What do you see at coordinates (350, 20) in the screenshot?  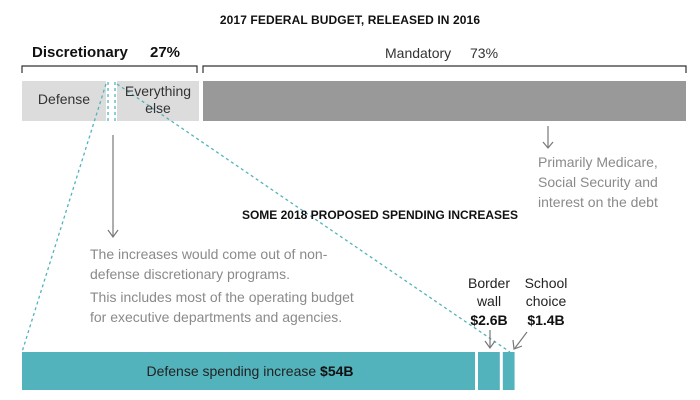 I see `chart-title: 2017 FEDERAL BUDGET, RELEASED IN 2016` at bounding box center [350, 20].